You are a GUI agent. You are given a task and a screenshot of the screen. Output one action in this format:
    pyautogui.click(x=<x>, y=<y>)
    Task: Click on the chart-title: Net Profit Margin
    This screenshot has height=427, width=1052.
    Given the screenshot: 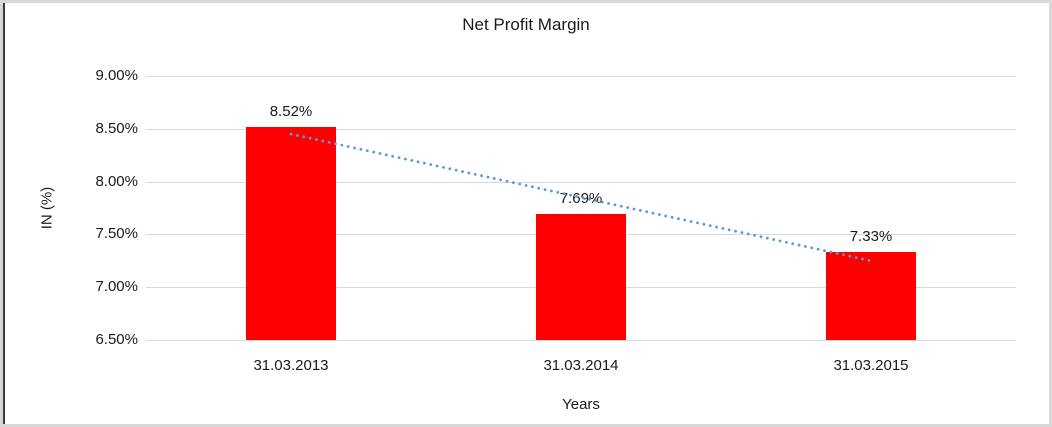 What is the action you would take?
    pyautogui.click(x=526, y=24)
    